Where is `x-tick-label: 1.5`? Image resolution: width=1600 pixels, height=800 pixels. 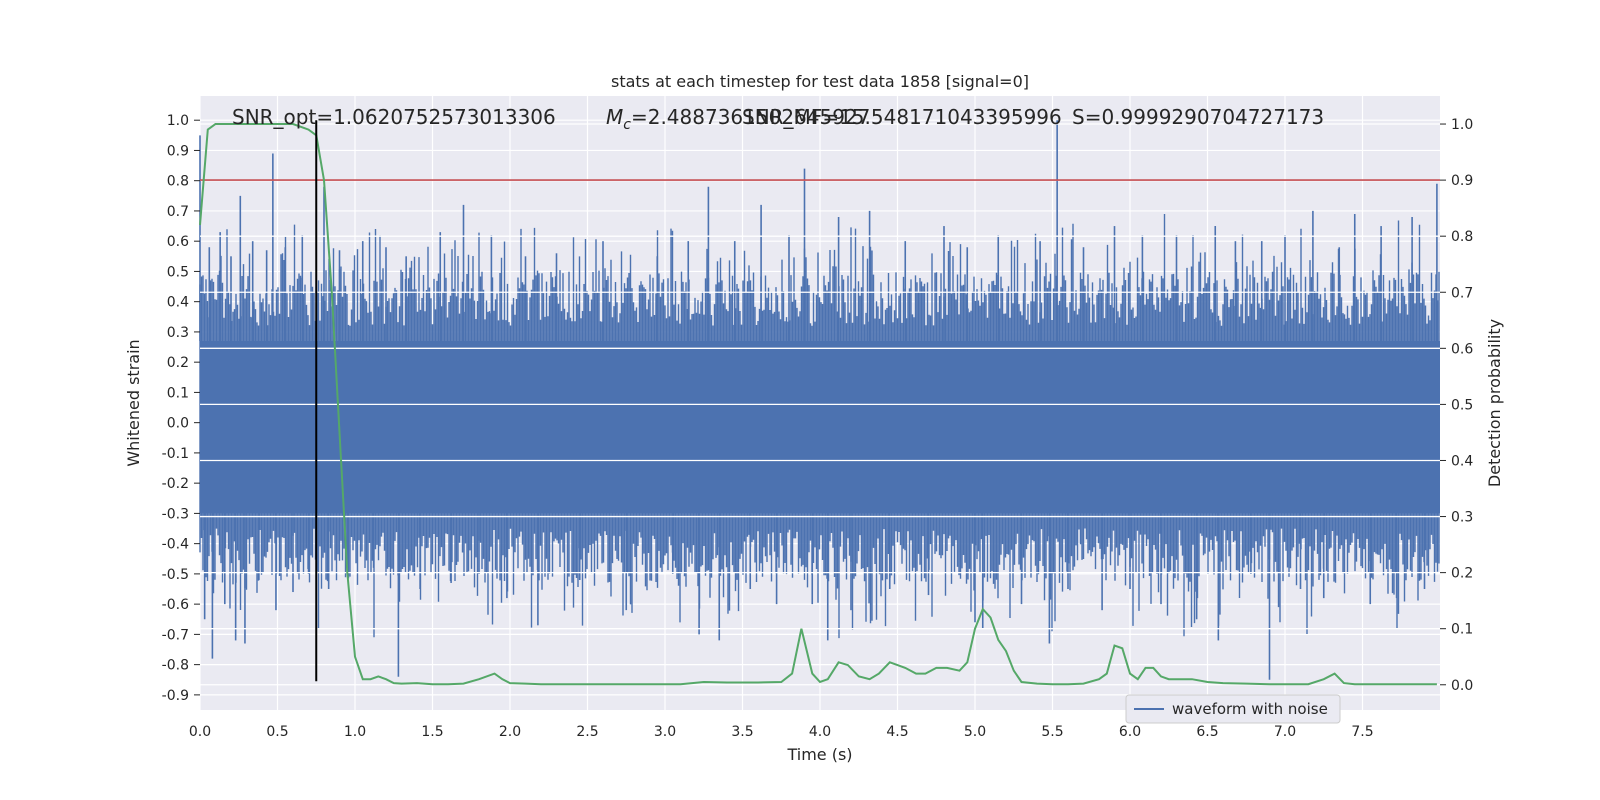 x-tick-label: 1.5 is located at coordinates (432, 732).